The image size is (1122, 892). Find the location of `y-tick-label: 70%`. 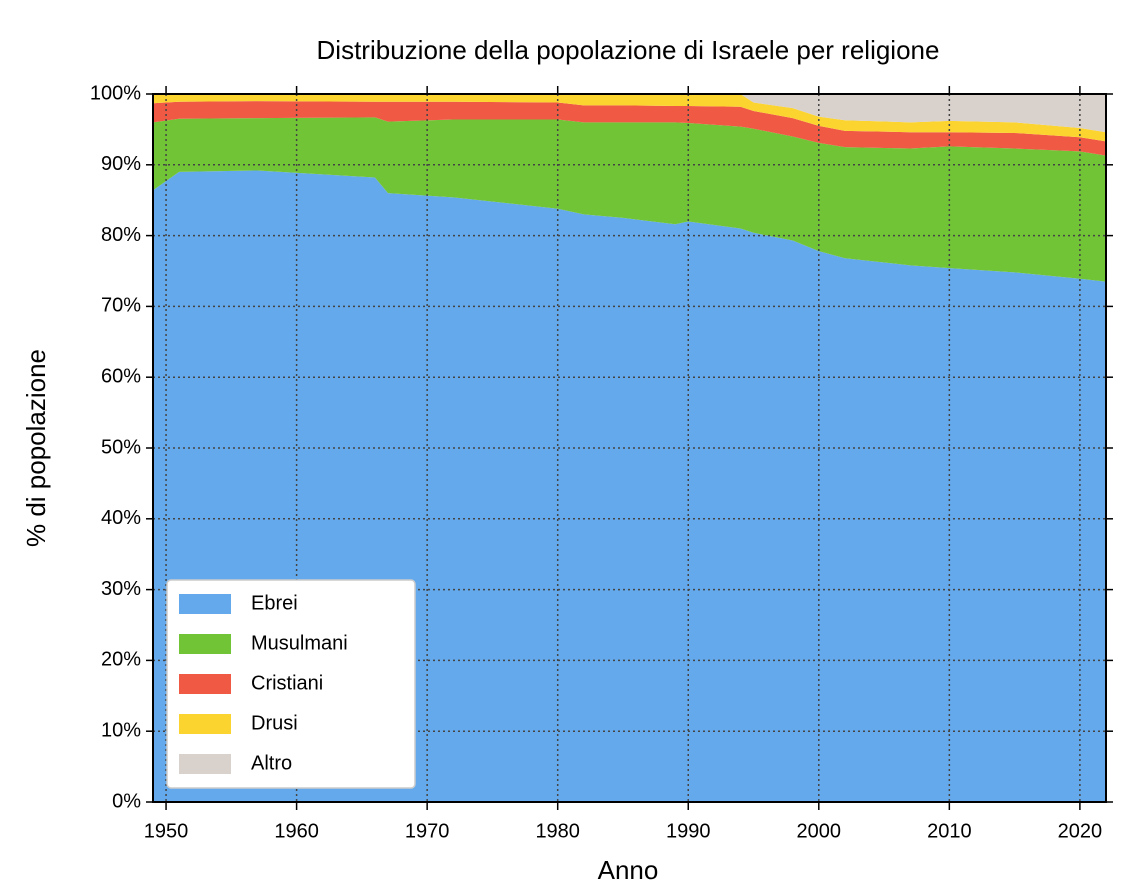

y-tick-label: 70% is located at coordinates (121, 306).